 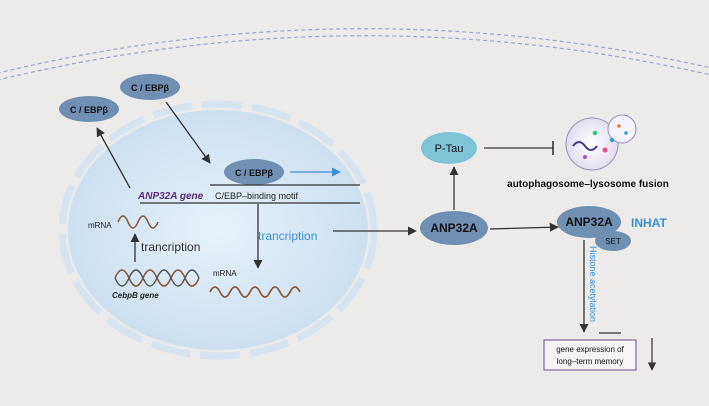 I want to click on tranciption-left-label: trancription, so click(x=170, y=247).